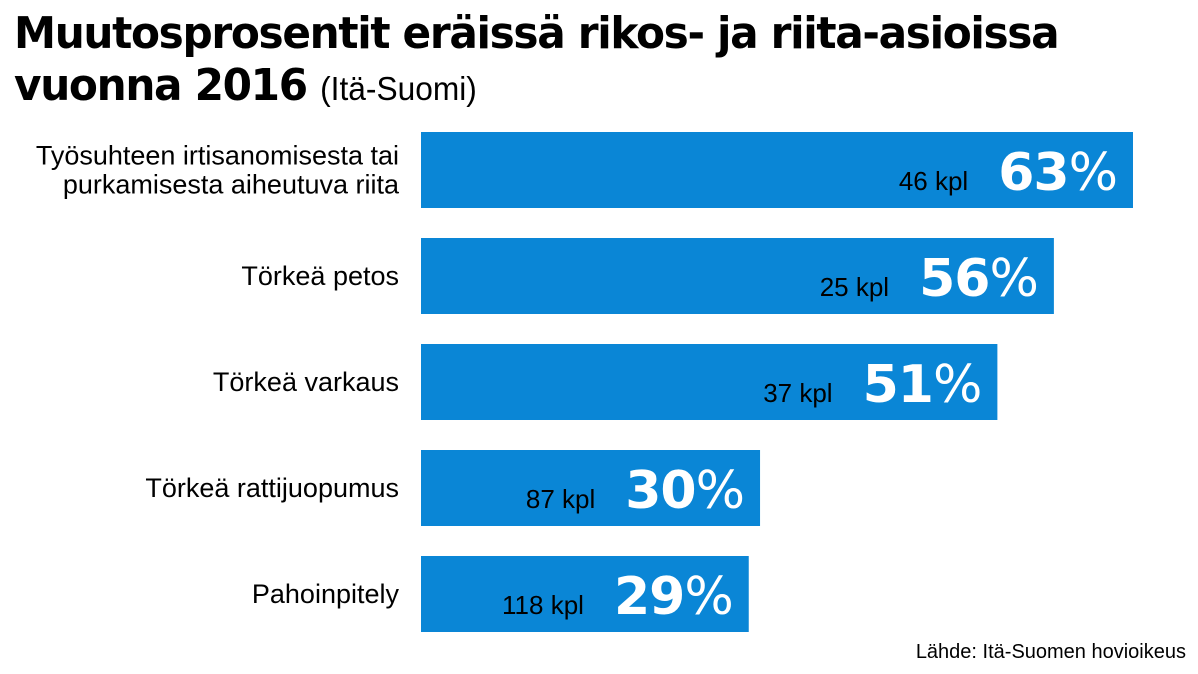 This screenshot has width=1198, height=674. I want to click on count-label: 46 kpl, so click(933, 181).